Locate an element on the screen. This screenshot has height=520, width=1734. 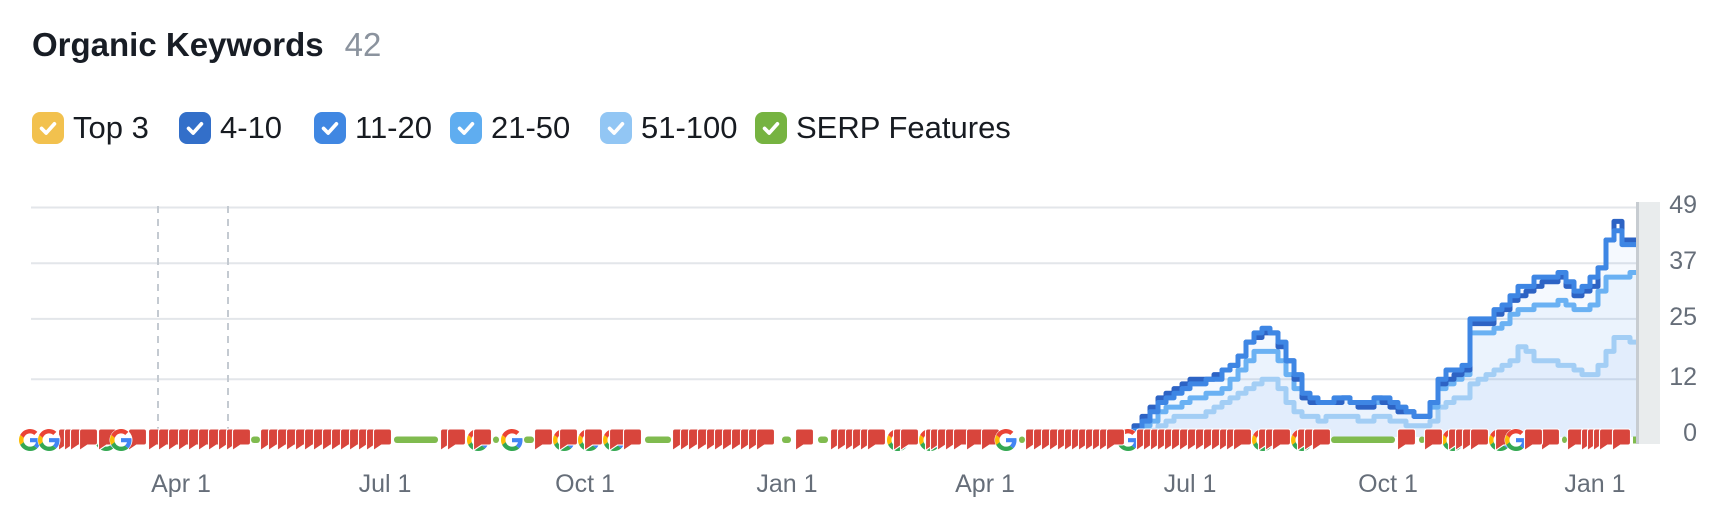
svg-text: 49 is located at coordinates (1683, 205).